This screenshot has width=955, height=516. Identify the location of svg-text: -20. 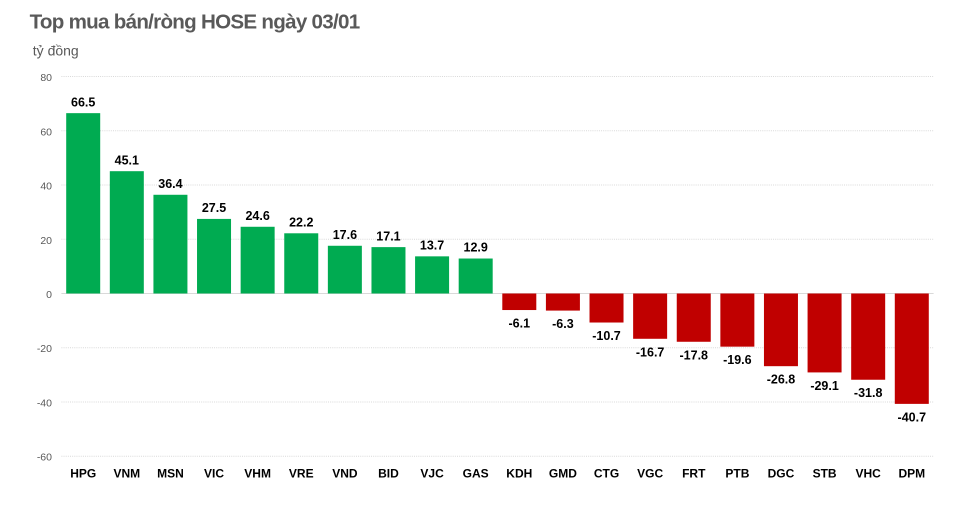
(44, 349).